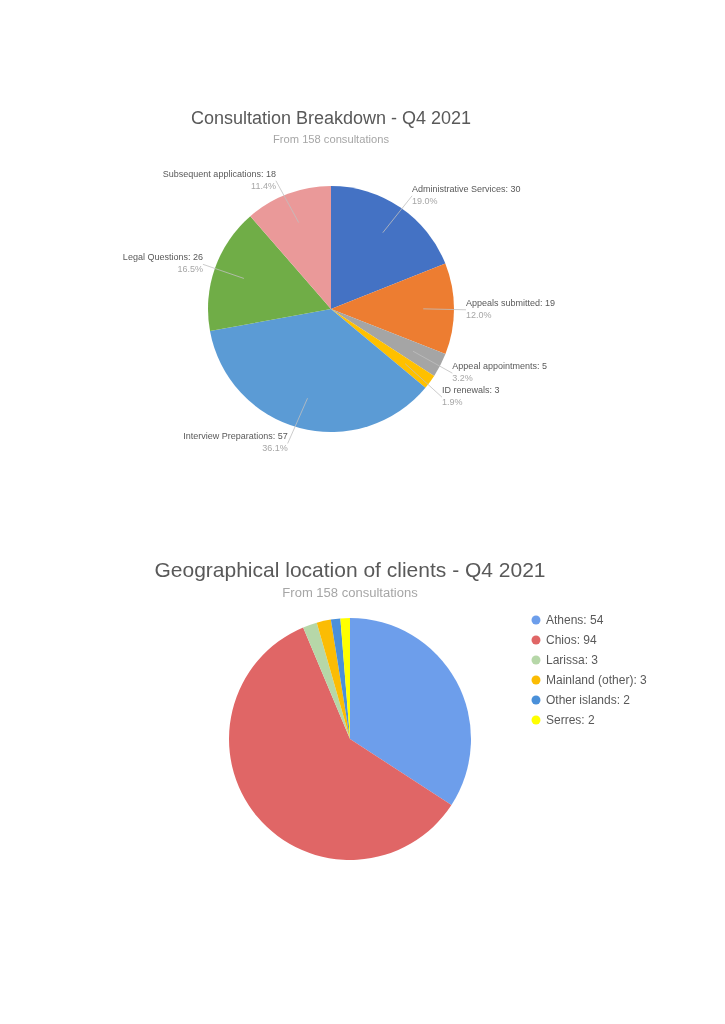  What do you see at coordinates (479, 314) in the screenshot?
I see `data-label: 12.0%` at bounding box center [479, 314].